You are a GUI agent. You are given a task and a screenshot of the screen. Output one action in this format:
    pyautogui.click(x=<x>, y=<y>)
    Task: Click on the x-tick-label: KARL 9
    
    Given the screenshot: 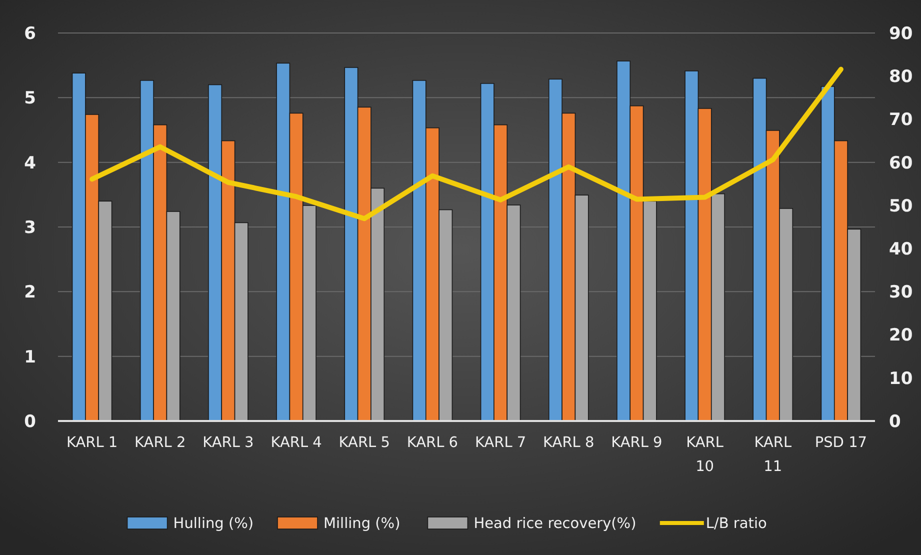 What is the action you would take?
    pyautogui.click(x=636, y=443)
    